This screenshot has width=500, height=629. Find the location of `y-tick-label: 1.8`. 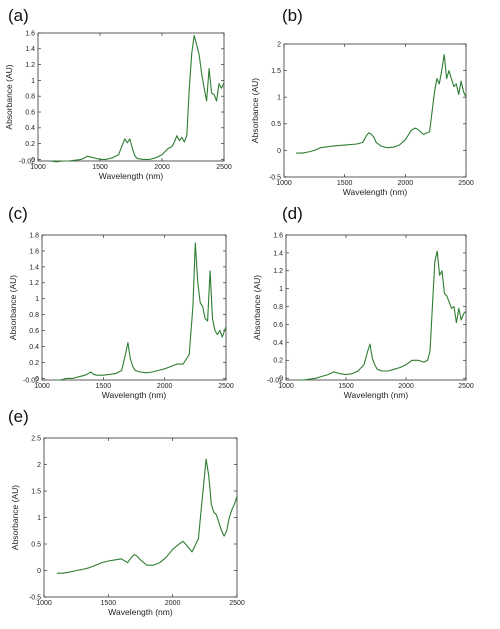

y-tick-label: 1.8 is located at coordinates (34, 235).